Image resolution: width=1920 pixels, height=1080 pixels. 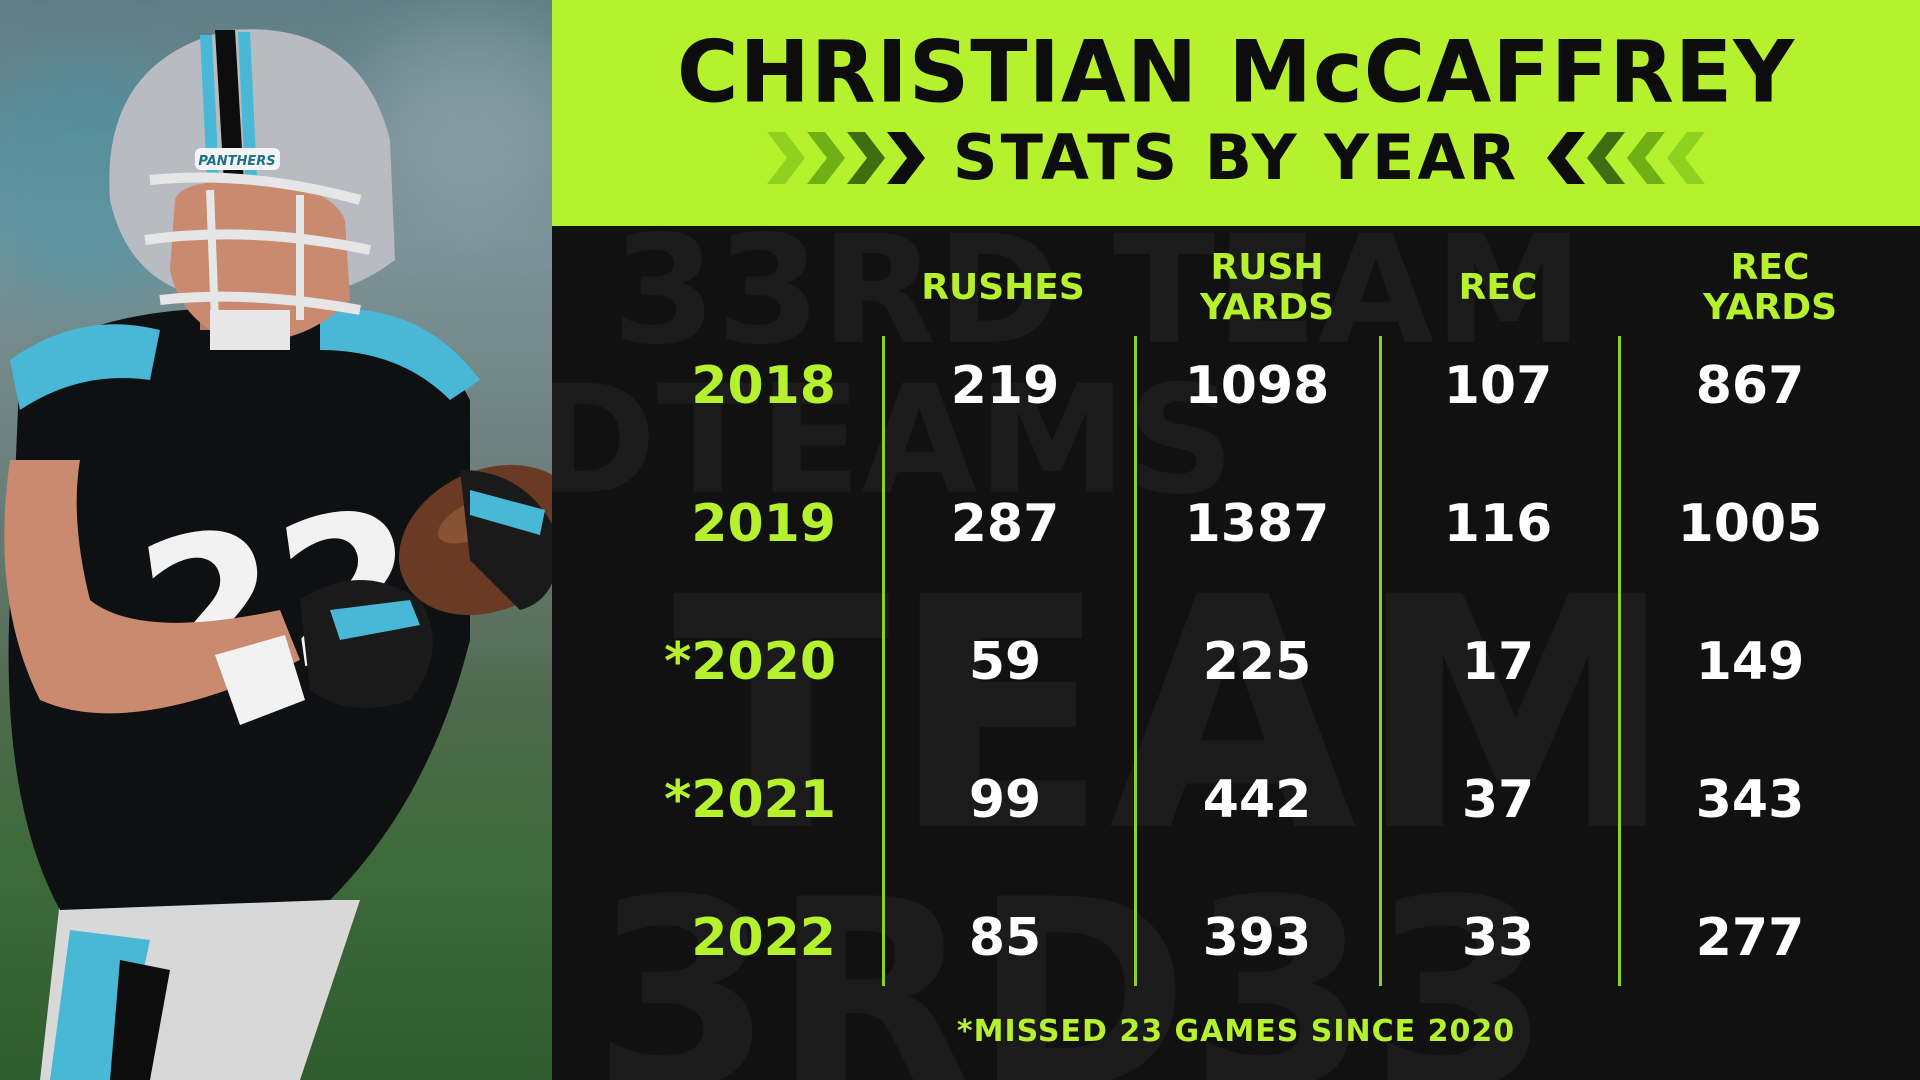 What do you see at coordinates (1257, 800) in the screenshot?
I see `cell-rush-yards: 442` at bounding box center [1257, 800].